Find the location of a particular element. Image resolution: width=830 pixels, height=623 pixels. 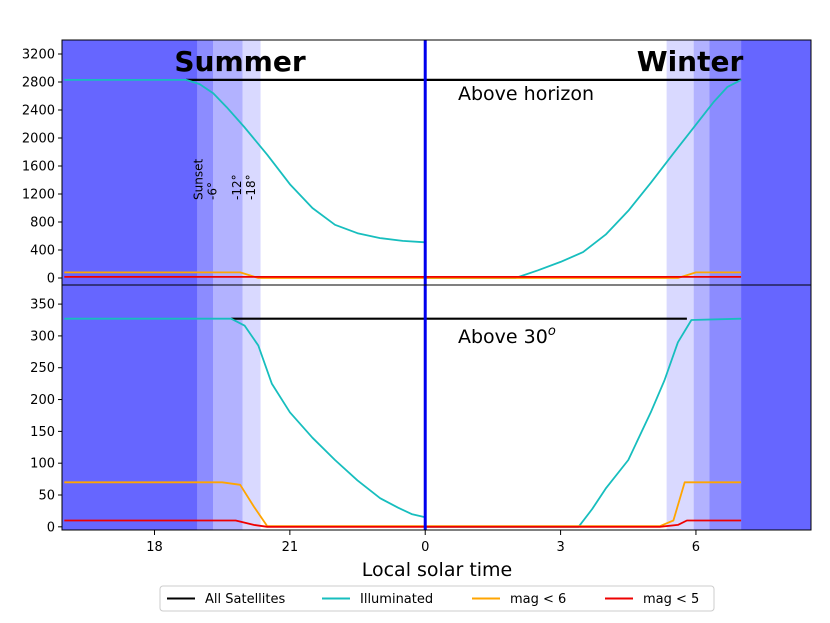

y-tick-label: 50 is located at coordinates (46, 496).